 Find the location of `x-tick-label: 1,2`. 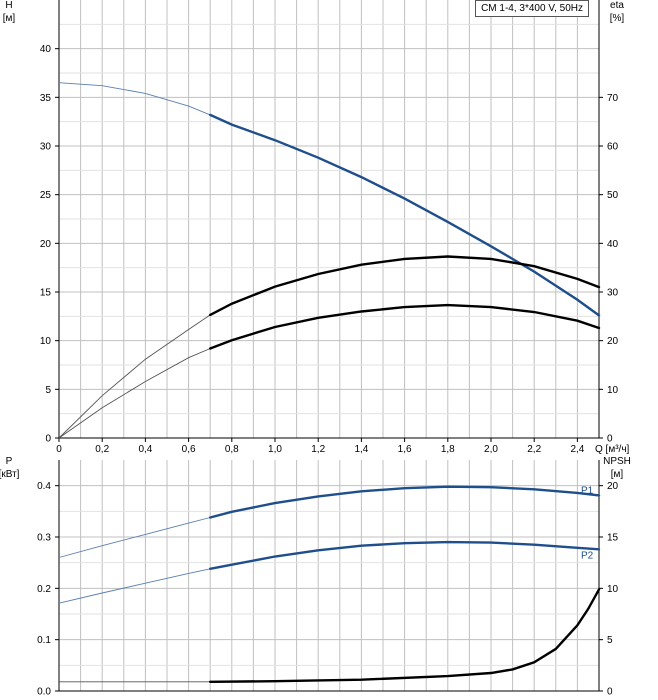

x-tick-label: 1,2 is located at coordinates (318, 449).